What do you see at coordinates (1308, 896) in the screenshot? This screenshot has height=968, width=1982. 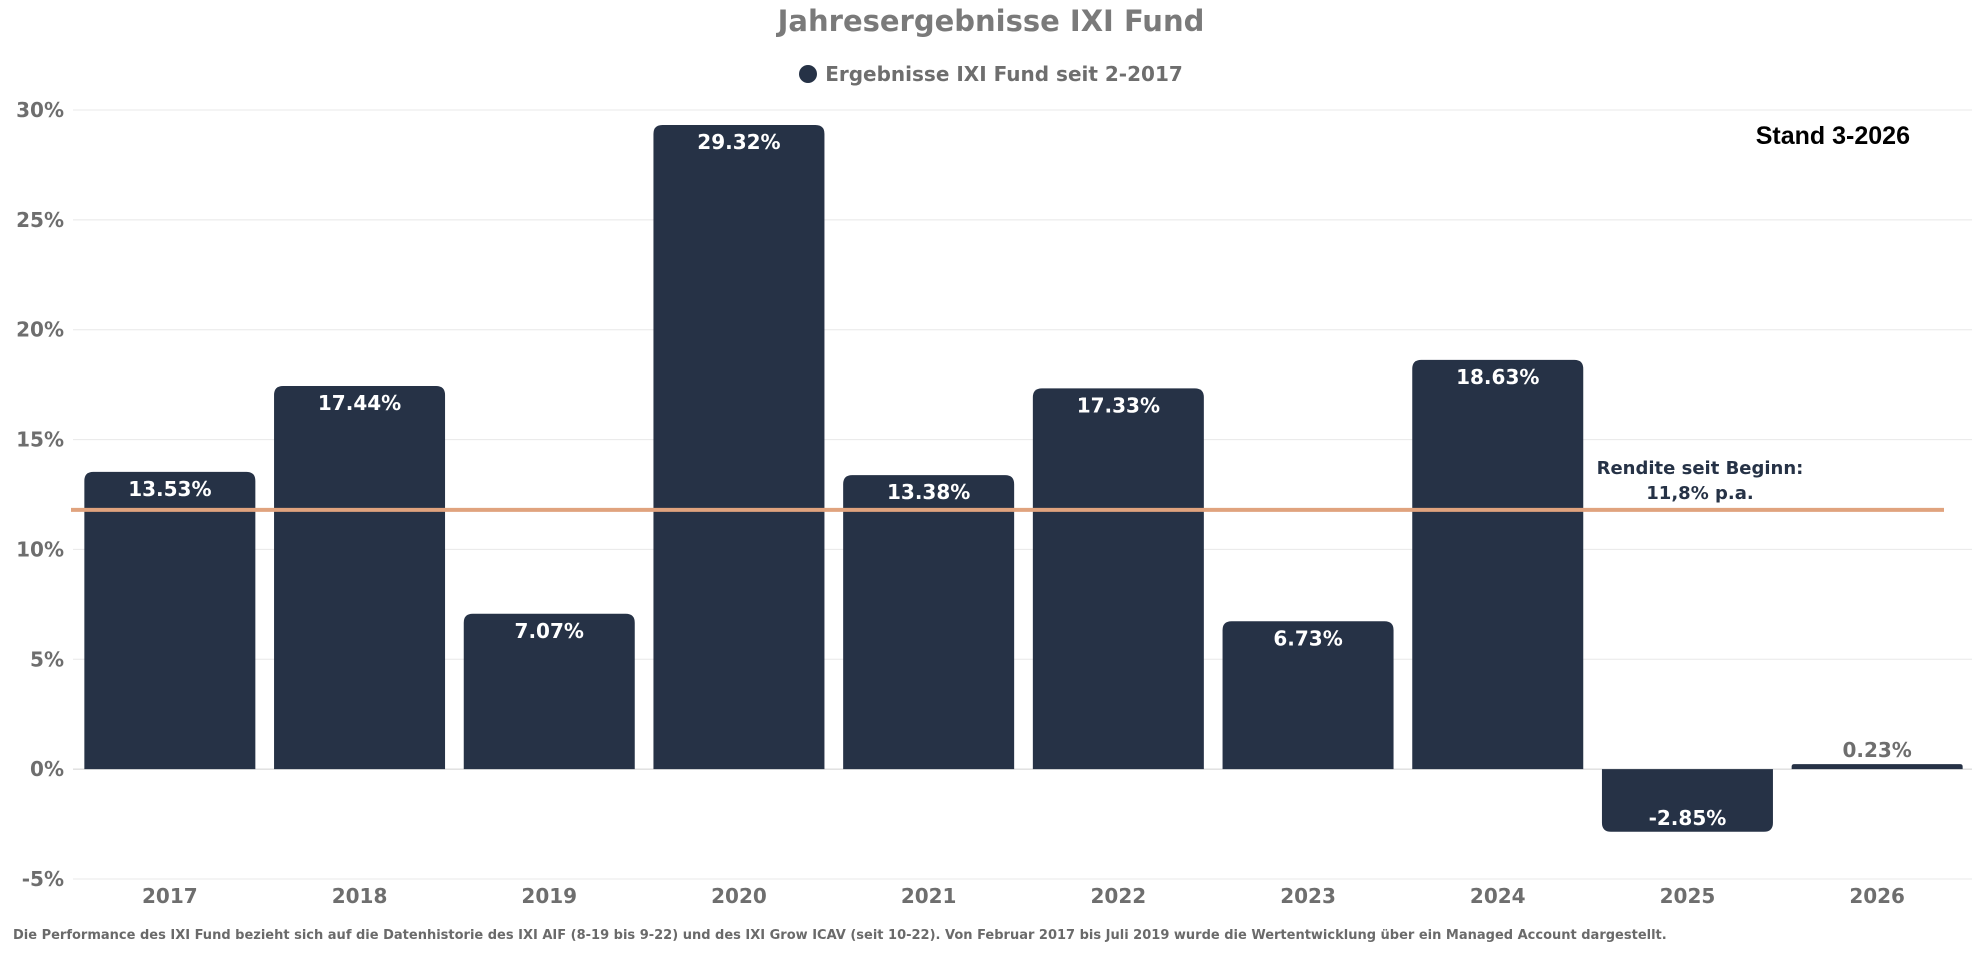 I see `x-tick-label: 2023` at bounding box center [1308, 896].